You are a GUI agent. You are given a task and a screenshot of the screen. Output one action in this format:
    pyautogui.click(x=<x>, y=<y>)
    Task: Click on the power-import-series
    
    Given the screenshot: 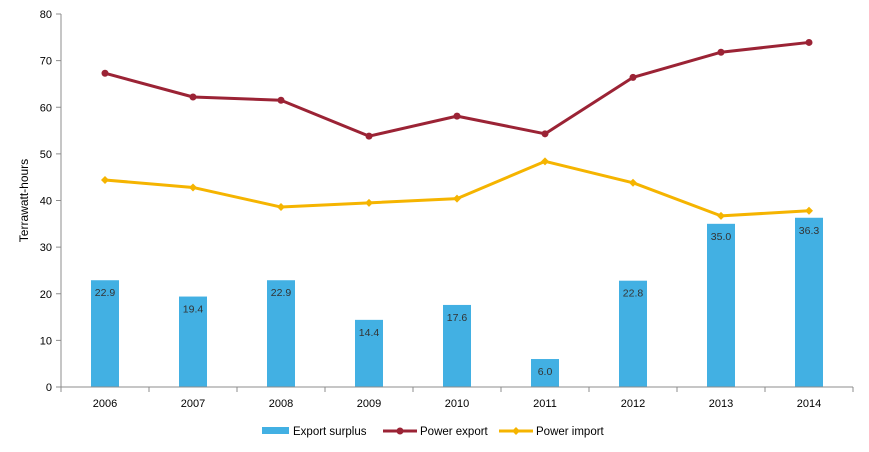 What is the action you would take?
    pyautogui.click(x=457, y=188)
    